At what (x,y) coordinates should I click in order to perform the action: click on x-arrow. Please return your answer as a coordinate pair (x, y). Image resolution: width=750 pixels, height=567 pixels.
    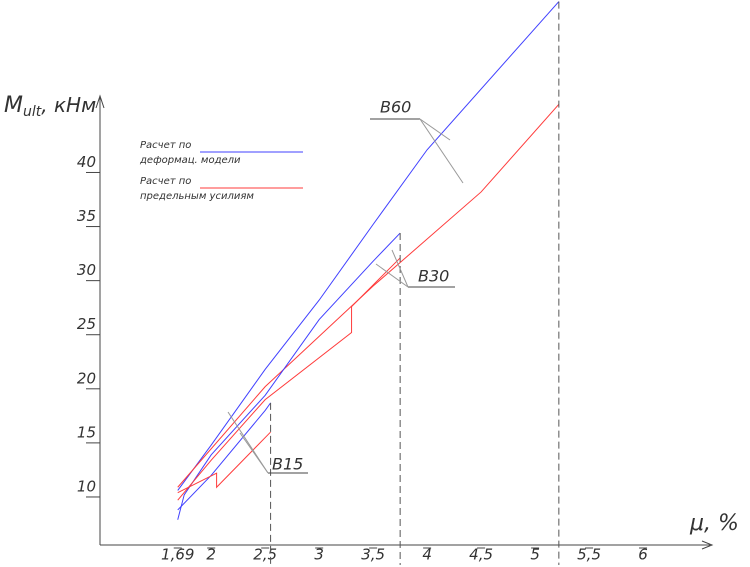
    Looking at the image, I should click on (707, 545).